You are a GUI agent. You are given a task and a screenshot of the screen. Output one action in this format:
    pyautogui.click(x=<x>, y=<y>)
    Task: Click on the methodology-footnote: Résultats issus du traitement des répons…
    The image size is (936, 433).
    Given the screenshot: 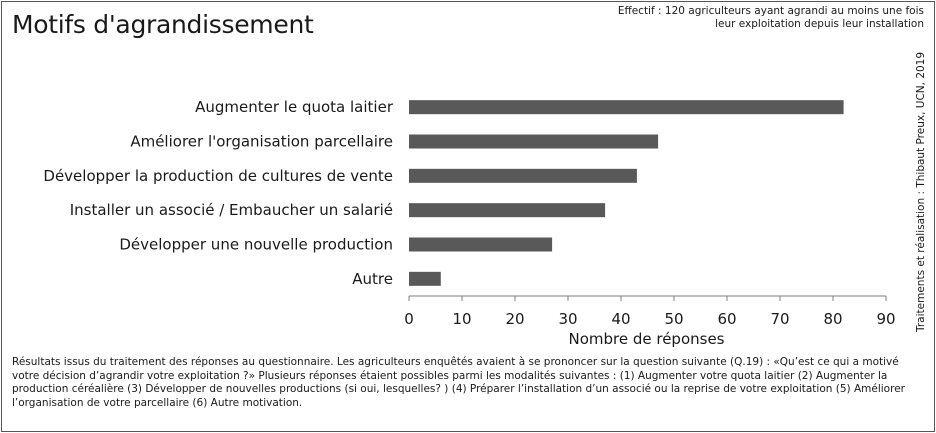 What is the action you would take?
    pyautogui.click(x=458, y=382)
    